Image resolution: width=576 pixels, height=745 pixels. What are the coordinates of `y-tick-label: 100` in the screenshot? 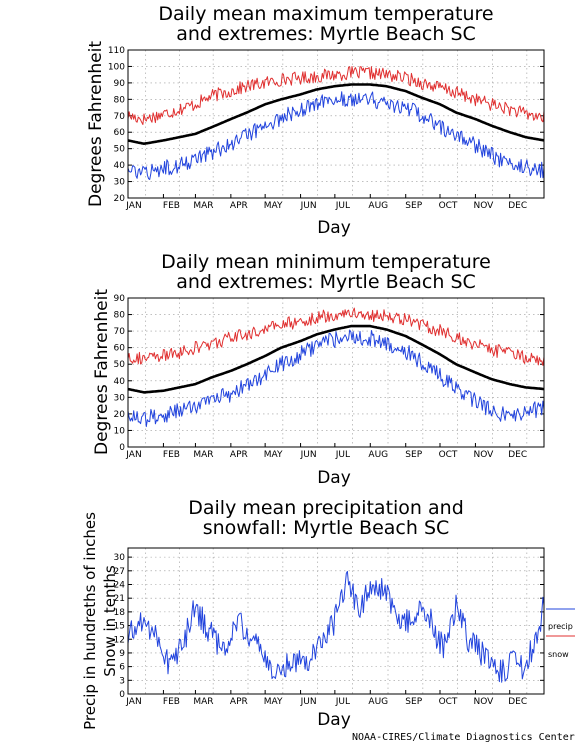 It's located at (116, 67).